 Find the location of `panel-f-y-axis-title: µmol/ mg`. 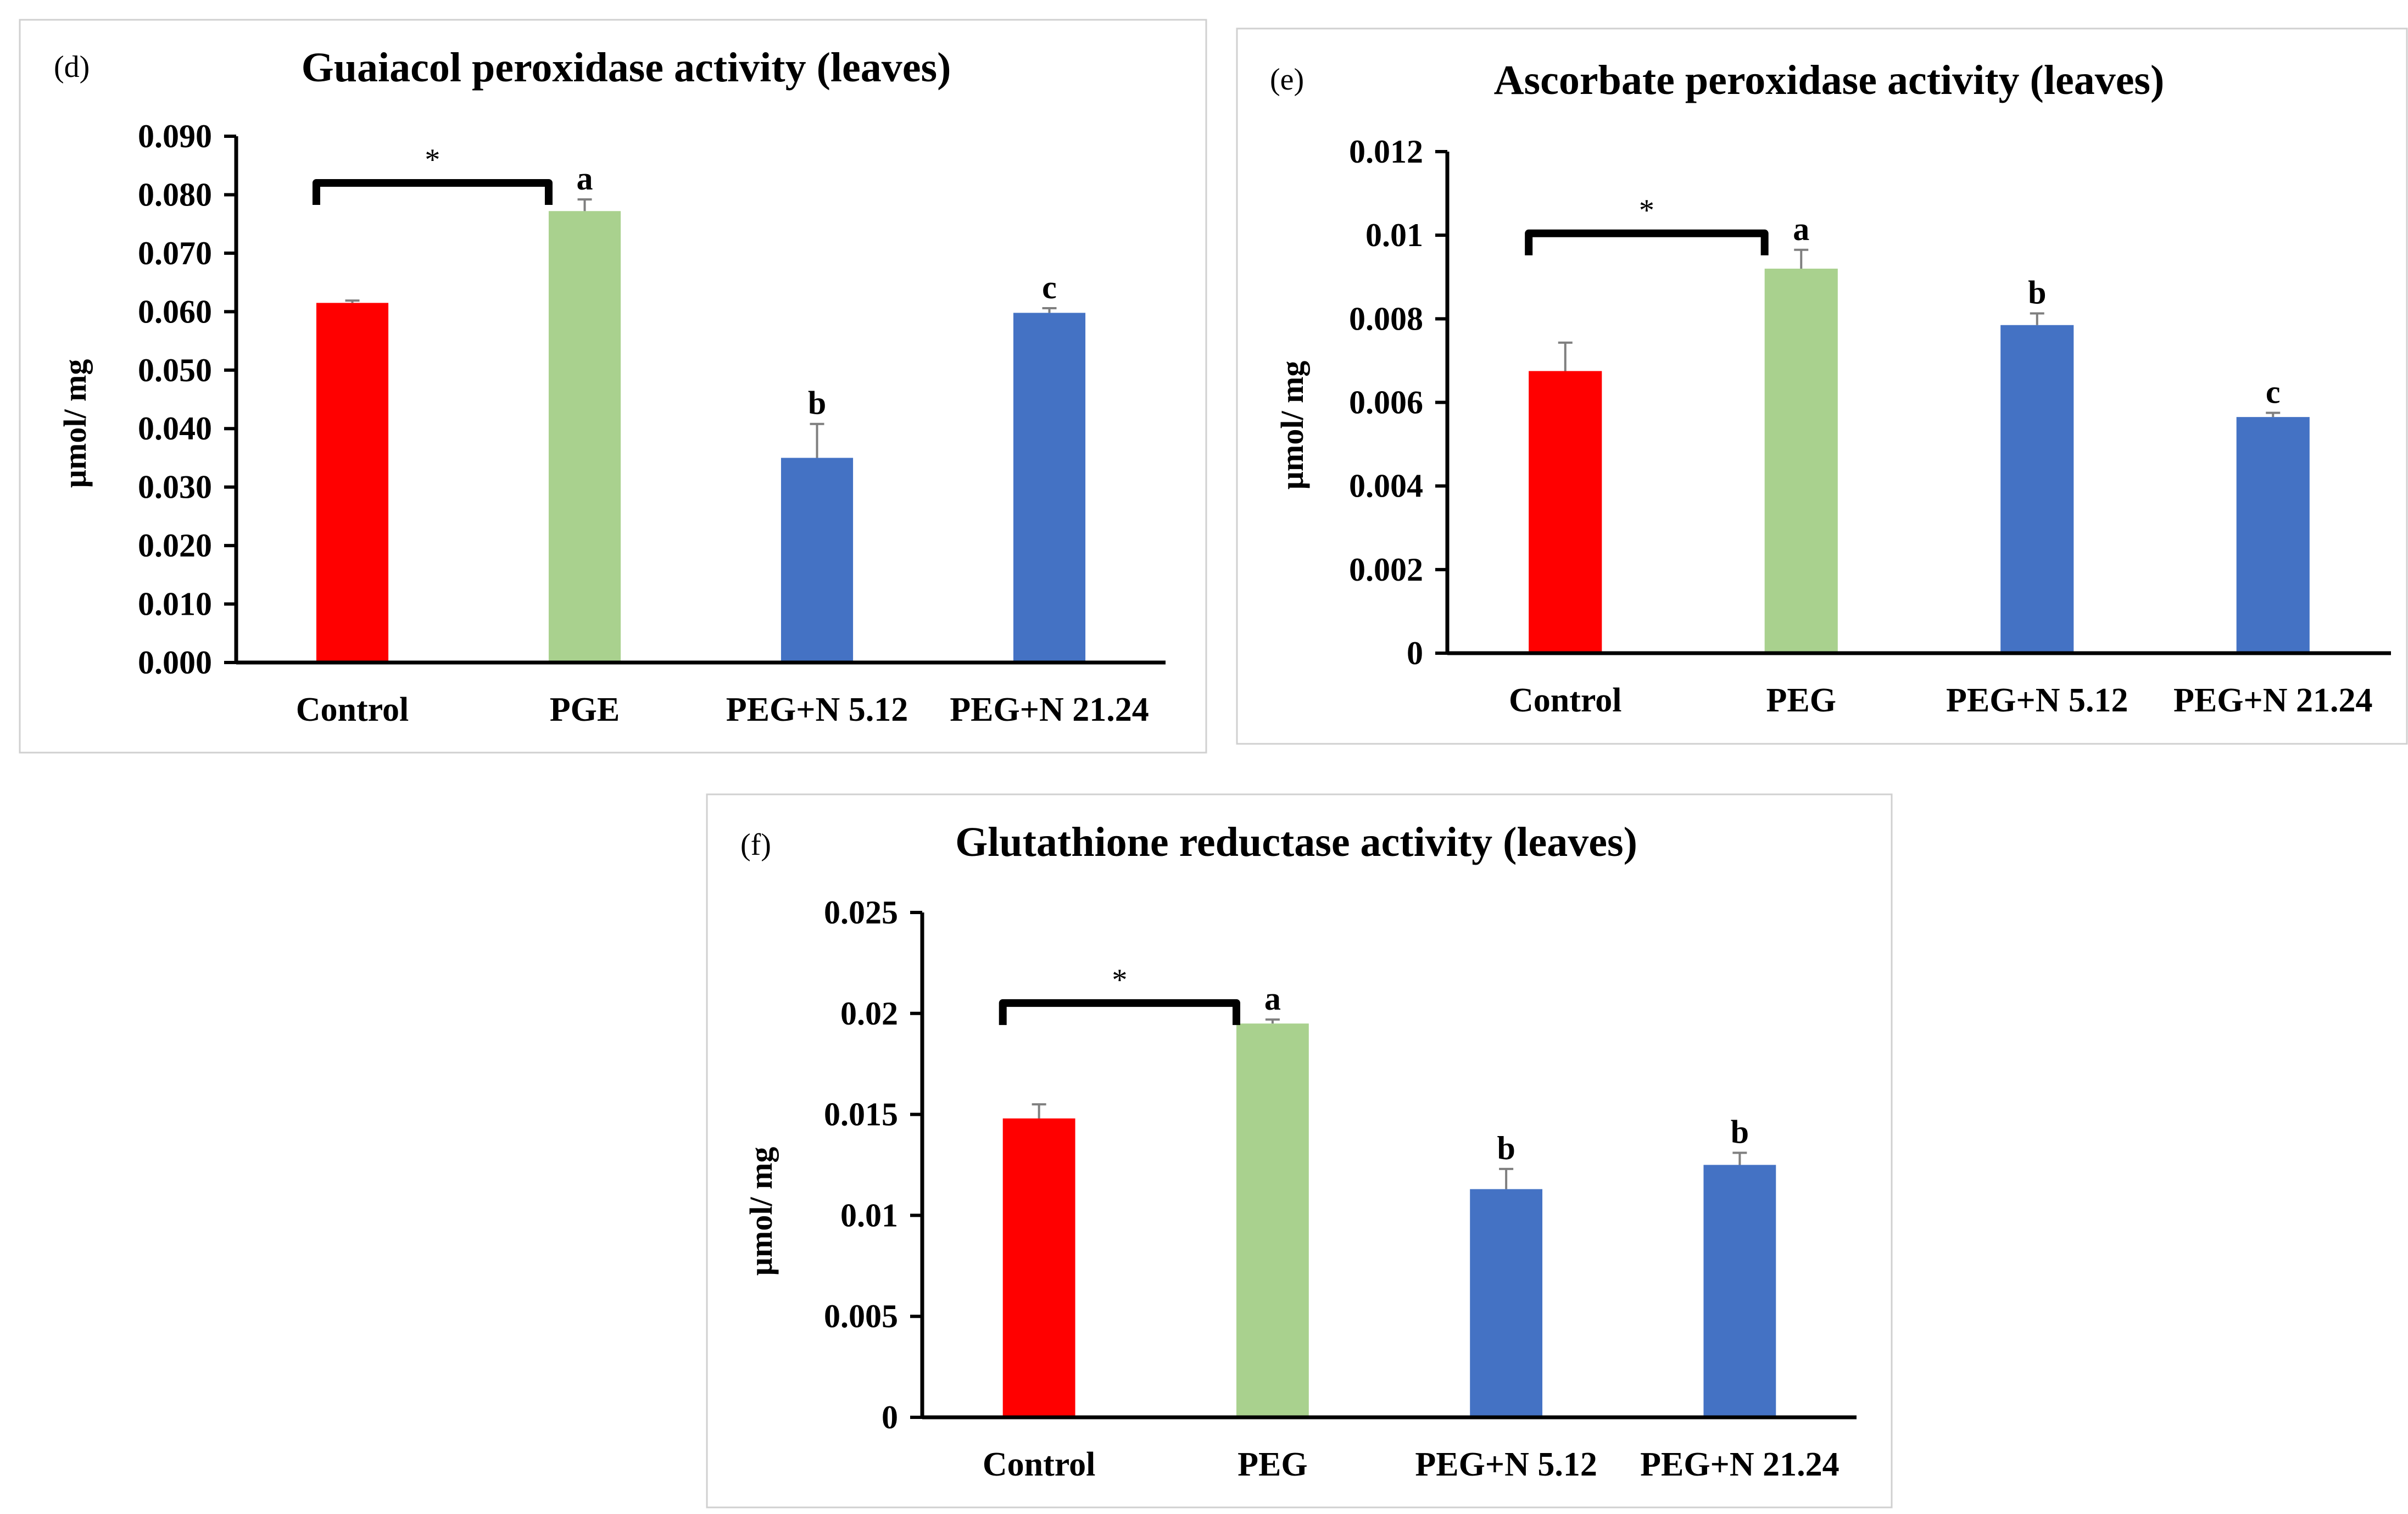

panel-f-y-axis-title: µmol/ mg is located at coordinates (761, 1212).